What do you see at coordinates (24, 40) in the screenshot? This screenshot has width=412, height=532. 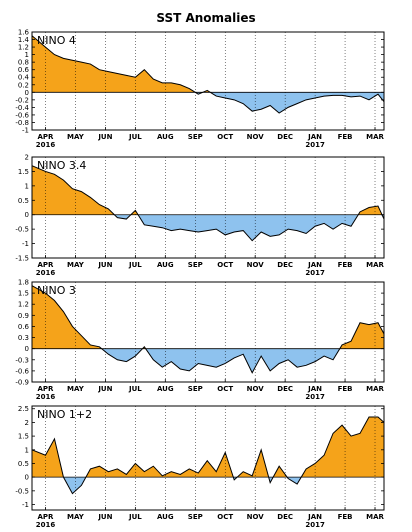 I see `ytick-label: 1.4` at bounding box center [24, 40].